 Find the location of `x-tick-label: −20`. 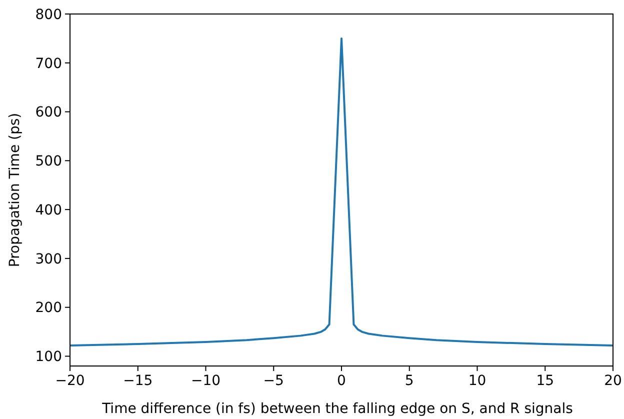

x-tick-label: −20 is located at coordinates (70, 381).